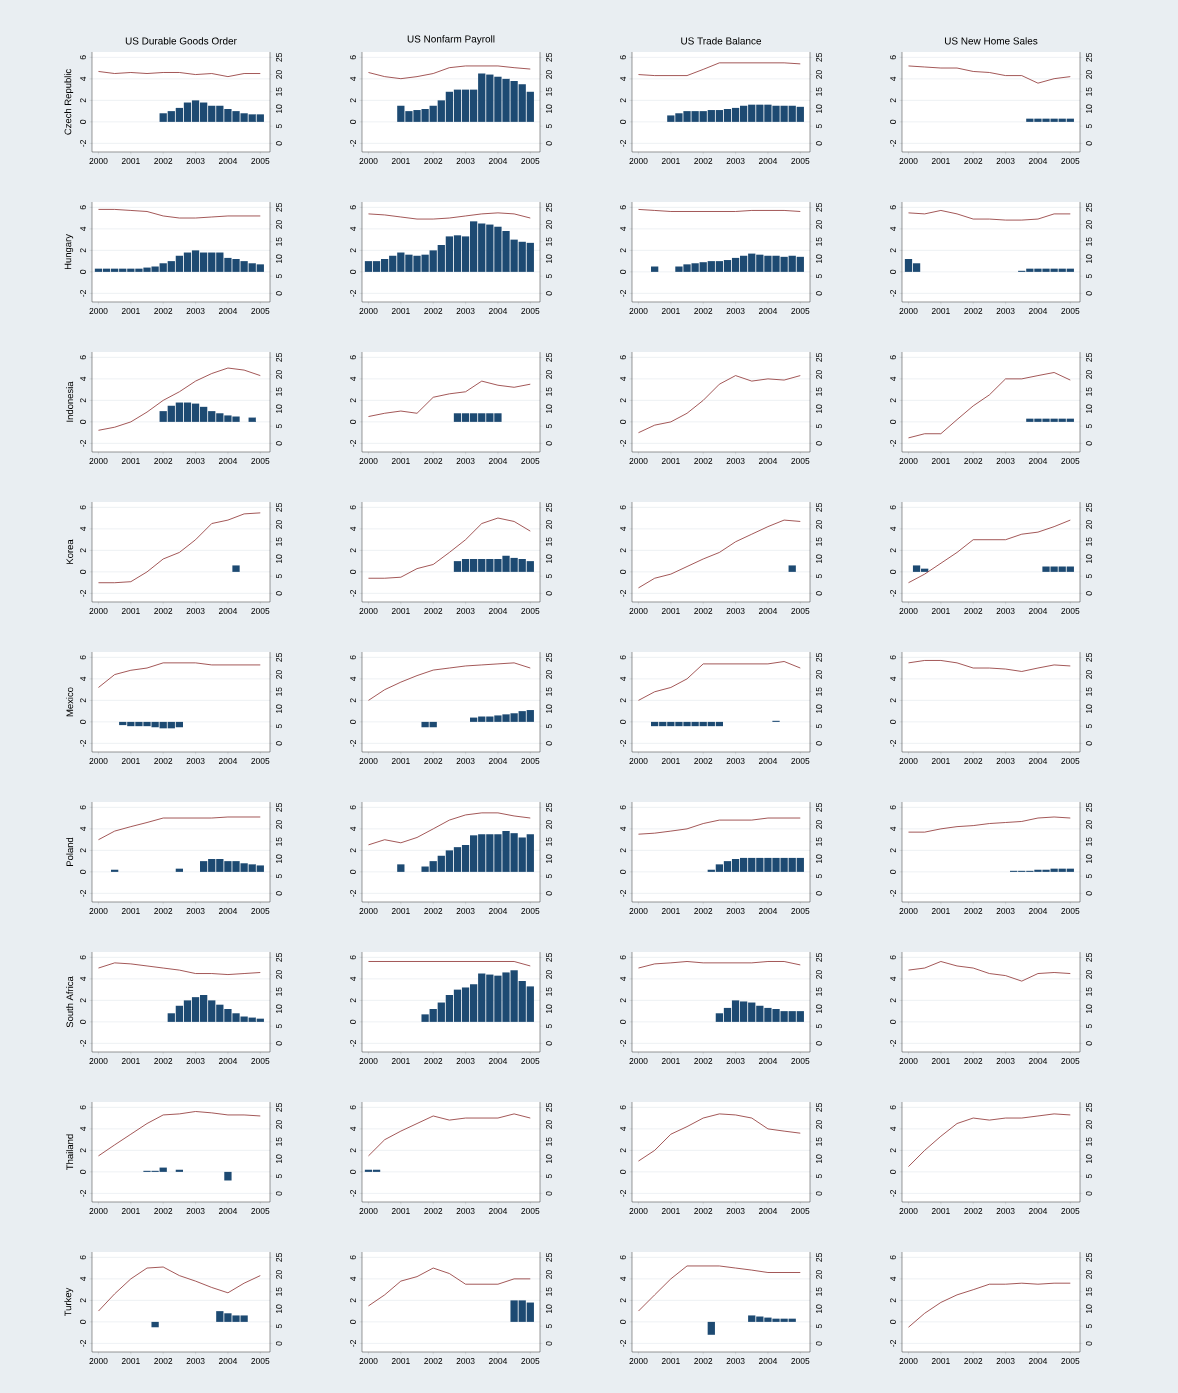 The width and height of the screenshot is (1178, 1393). What do you see at coordinates (70, 851) in the screenshot?
I see `y-axis-title: Poland` at bounding box center [70, 851].